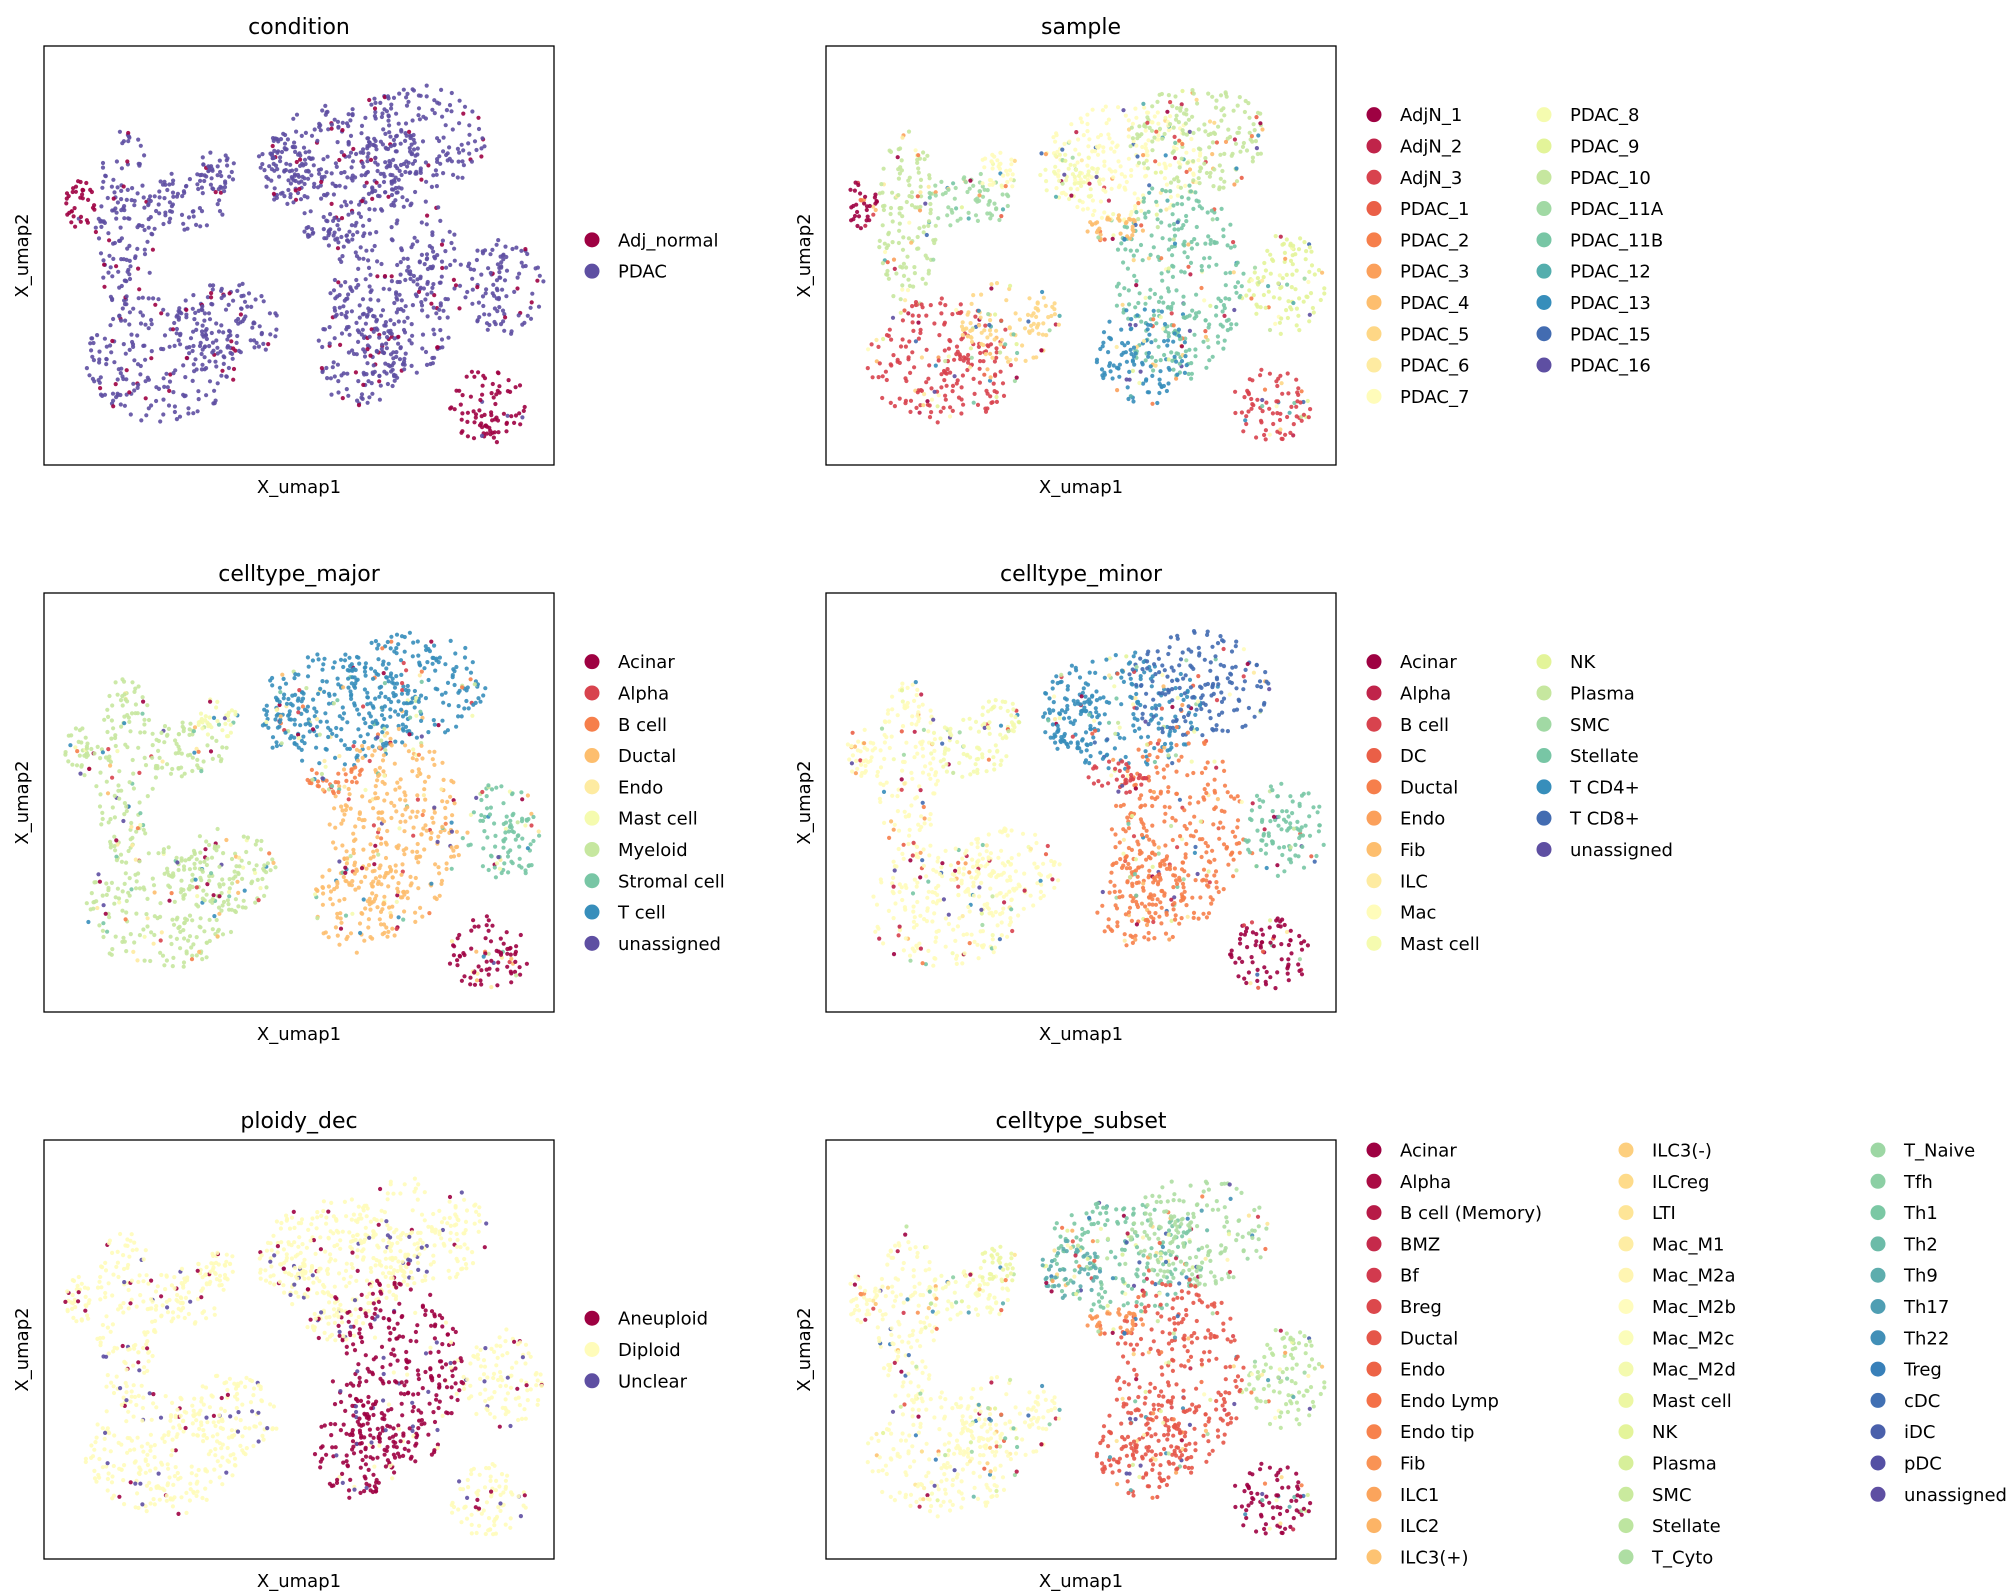 This screenshot has height=1596, width=2011. I want to click on legend-label: PDAC_8, so click(1604, 115).